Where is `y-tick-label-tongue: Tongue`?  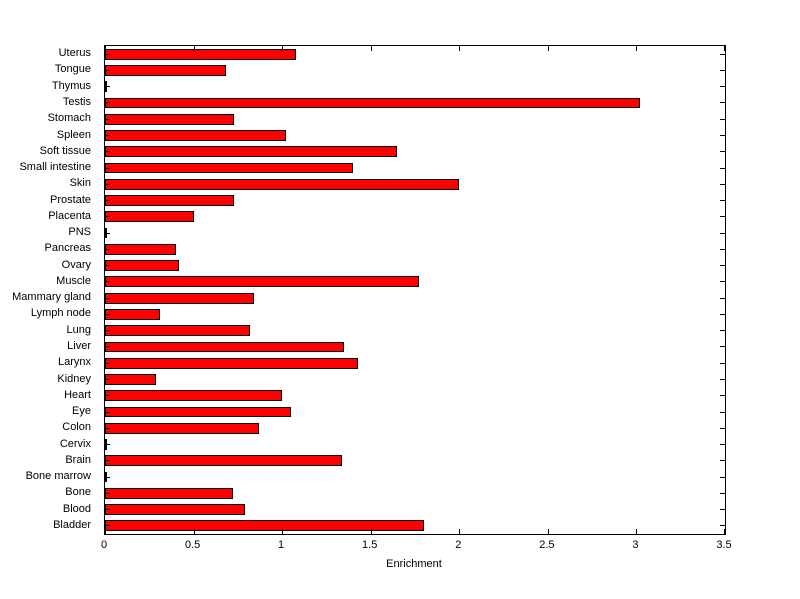 y-tick-label-tongue: Tongue is located at coordinates (72, 69).